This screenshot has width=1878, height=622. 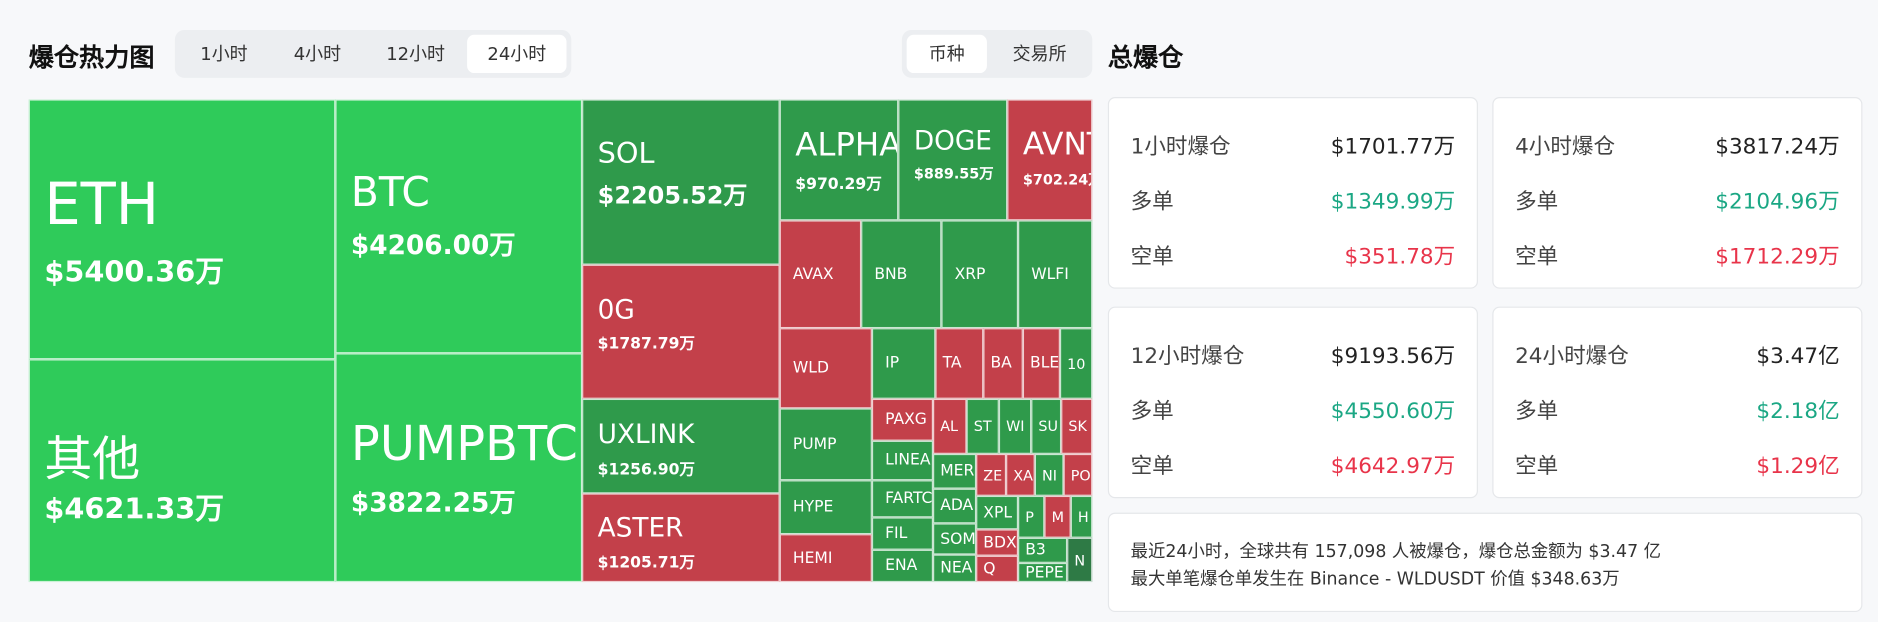 What do you see at coordinates (1152, 466) in the screenshot?
I see `row-label: 空单` at bounding box center [1152, 466].